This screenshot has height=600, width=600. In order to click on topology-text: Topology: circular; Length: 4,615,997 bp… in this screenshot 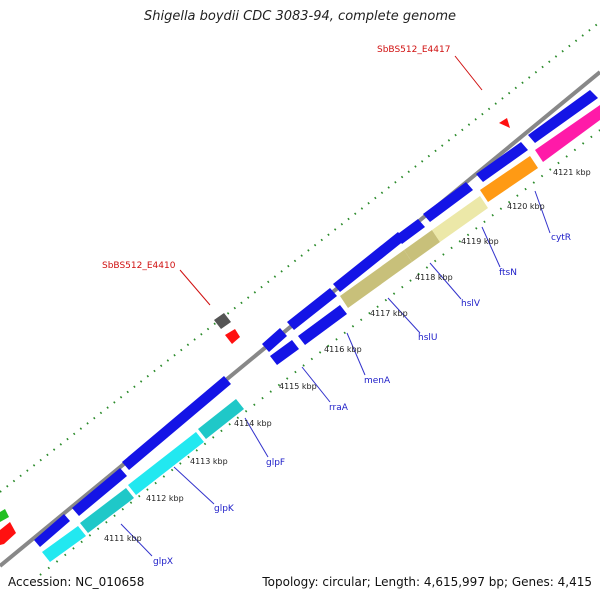, I will do `click(427, 582)`.